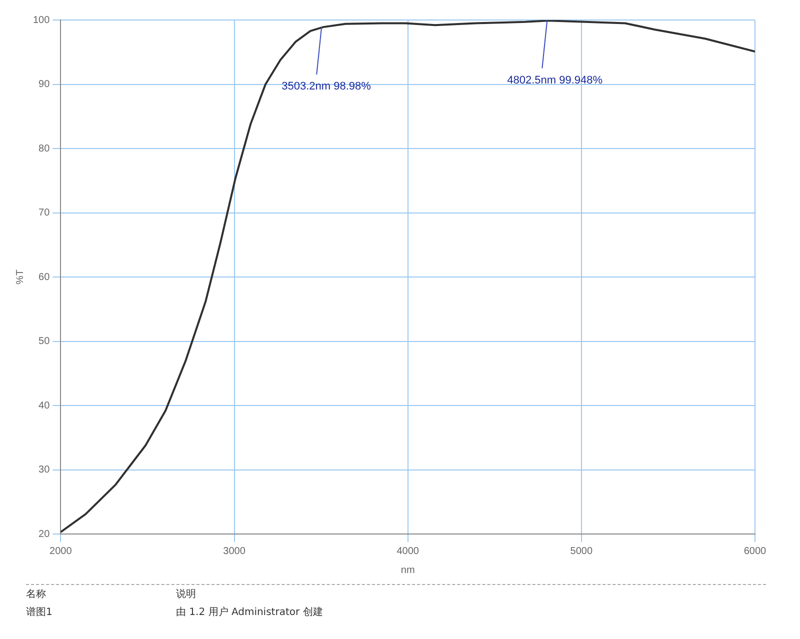 The height and width of the screenshot is (639, 800). Describe the element at coordinates (44, 534) in the screenshot. I see `y-tick-label: 20` at that location.